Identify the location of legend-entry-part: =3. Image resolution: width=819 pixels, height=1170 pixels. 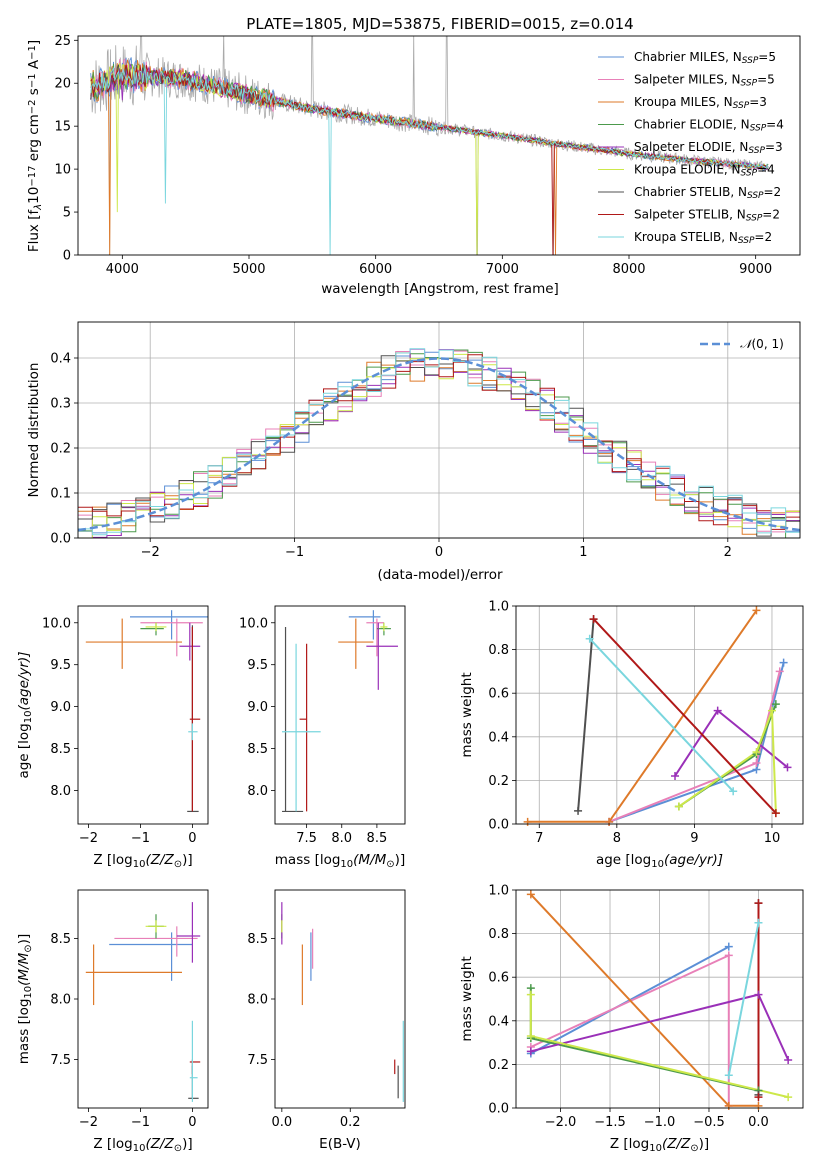
(758, 102).